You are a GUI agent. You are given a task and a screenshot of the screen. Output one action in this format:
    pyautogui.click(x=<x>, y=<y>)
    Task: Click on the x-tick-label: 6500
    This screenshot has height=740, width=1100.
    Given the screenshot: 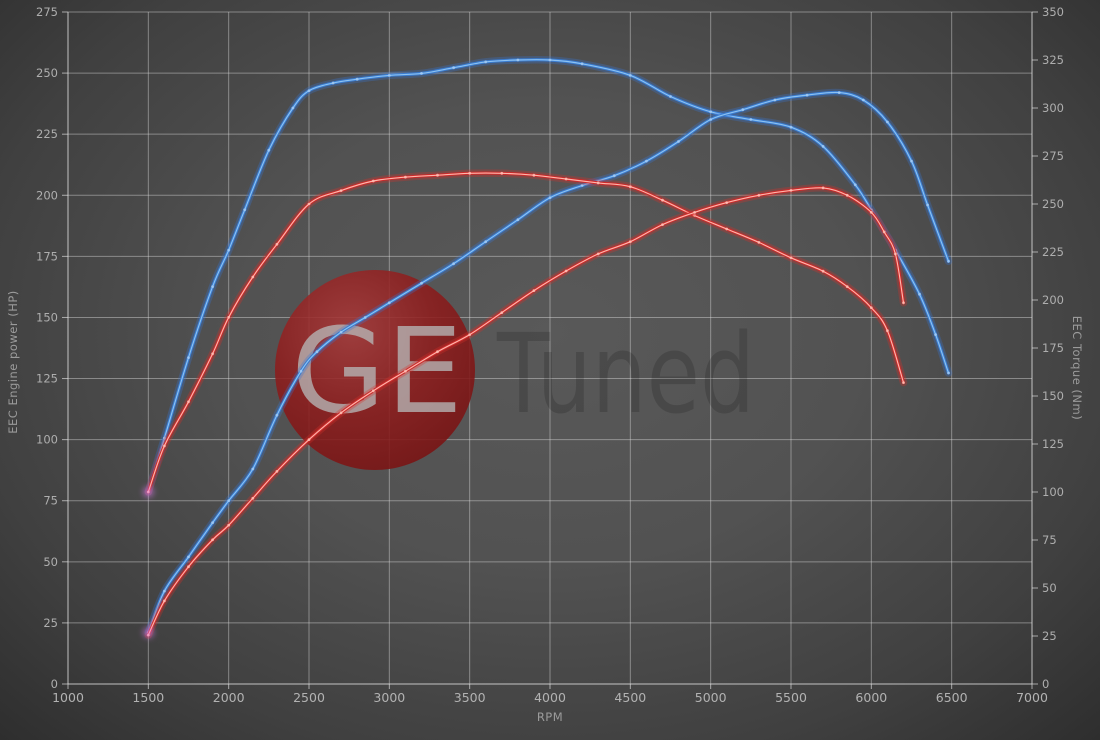 What is the action you would take?
    pyautogui.click(x=952, y=697)
    